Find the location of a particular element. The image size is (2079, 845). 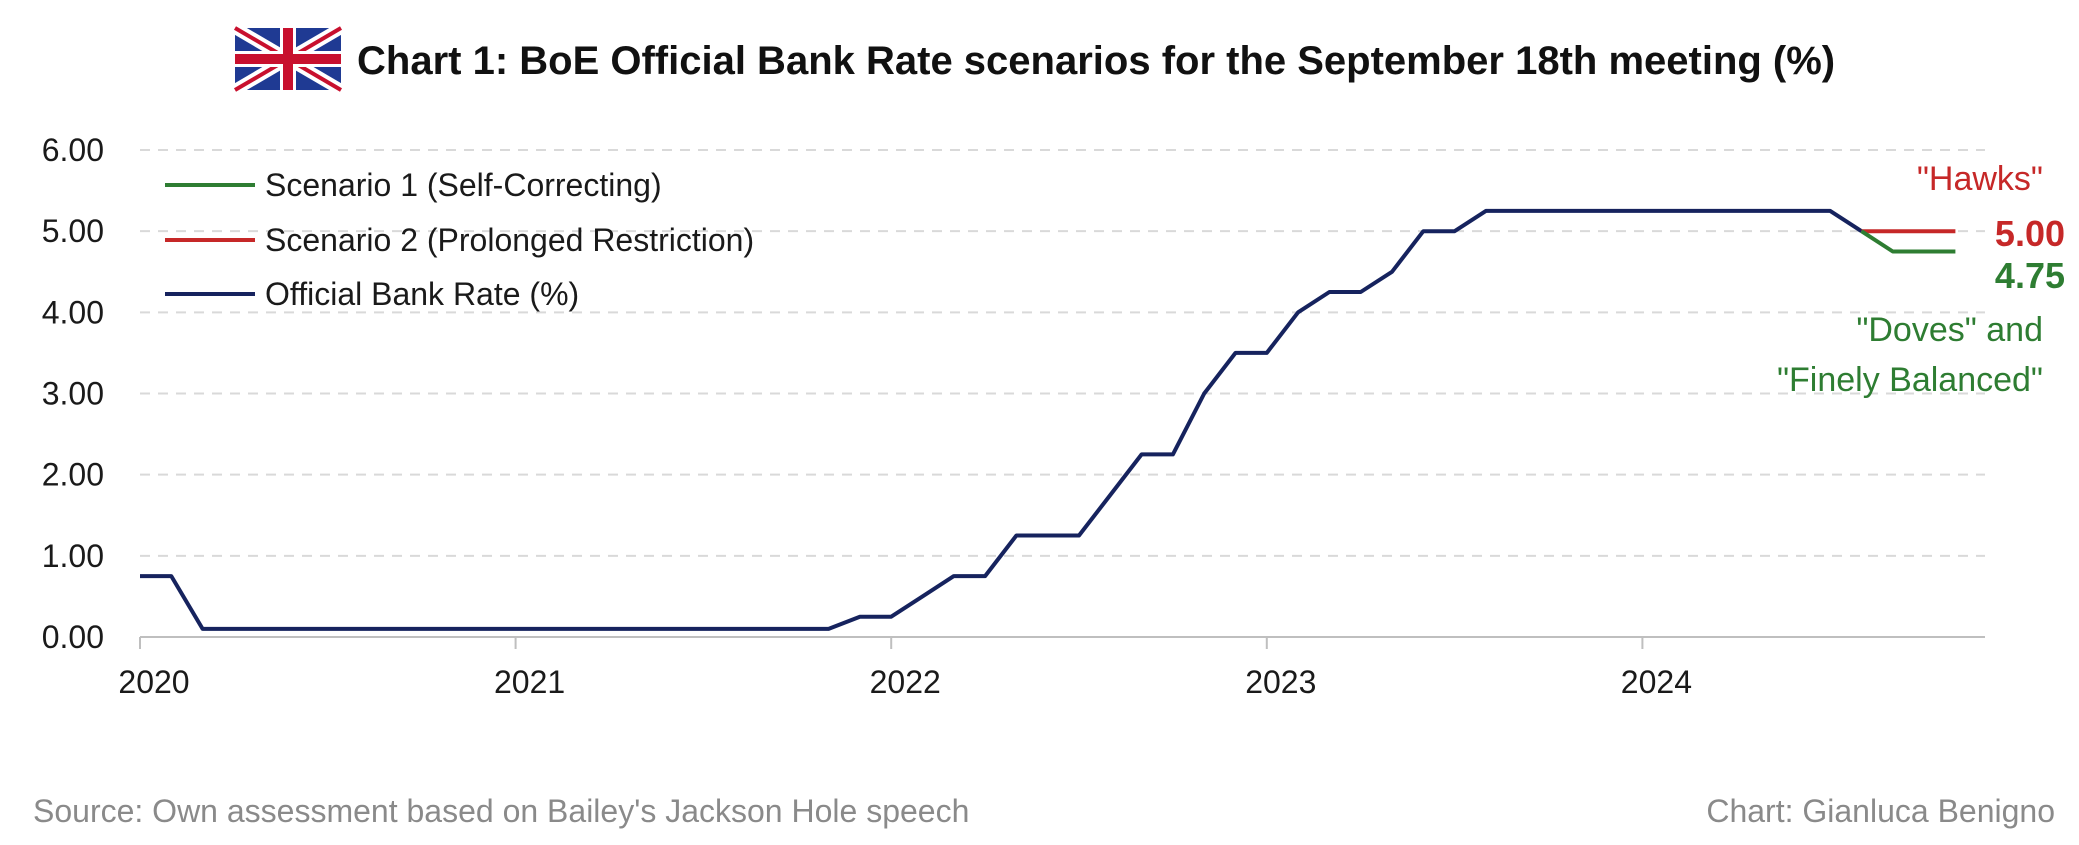

legend-label-official: Official Bank Rate (%) is located at coordinates (422, 294).